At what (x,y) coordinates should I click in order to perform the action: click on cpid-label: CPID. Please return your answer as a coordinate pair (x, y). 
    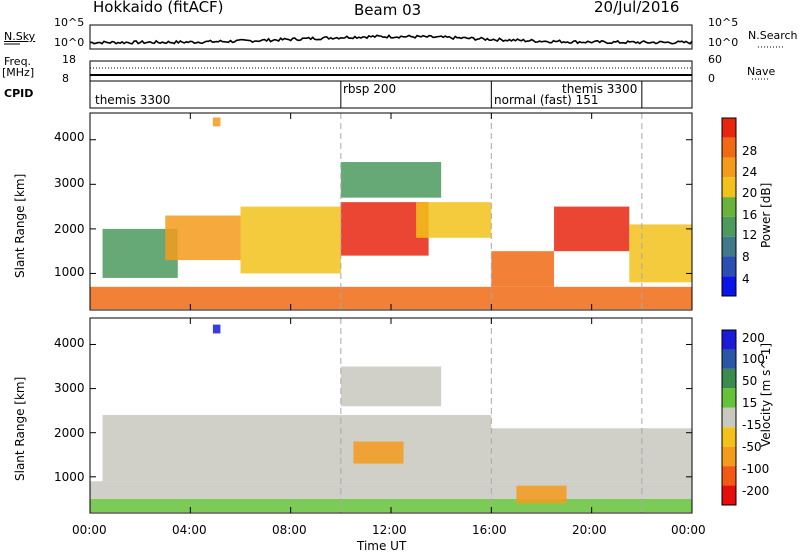
    Looking at the image, I should click on (19, 93).